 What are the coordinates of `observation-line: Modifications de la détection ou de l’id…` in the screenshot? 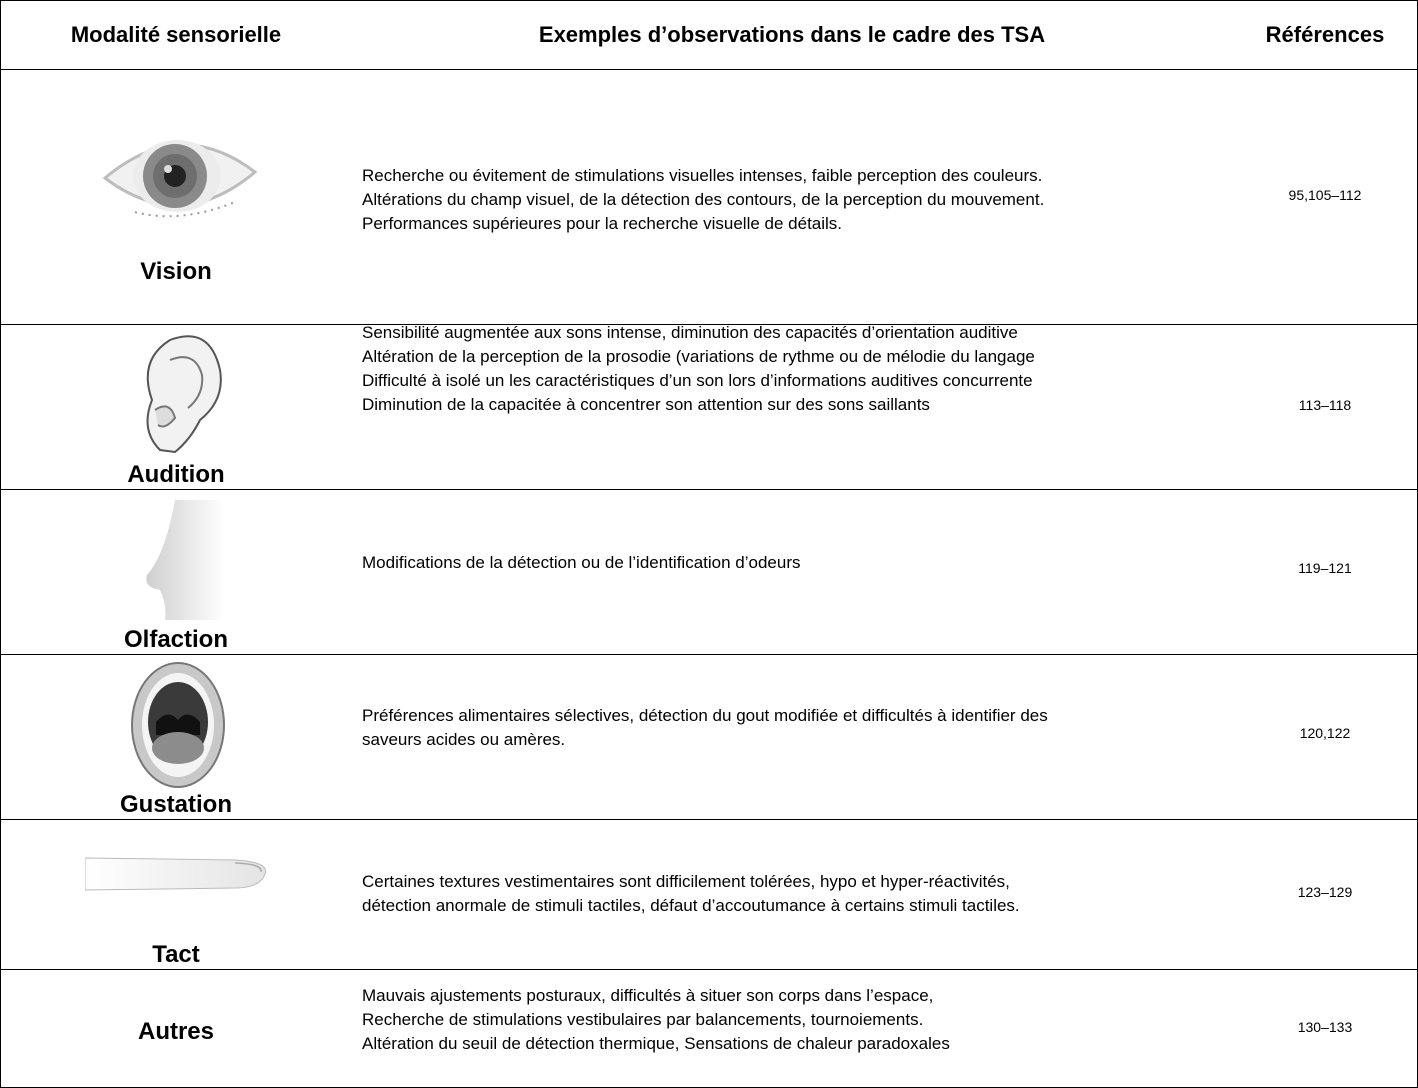 It's located at (581, 562).